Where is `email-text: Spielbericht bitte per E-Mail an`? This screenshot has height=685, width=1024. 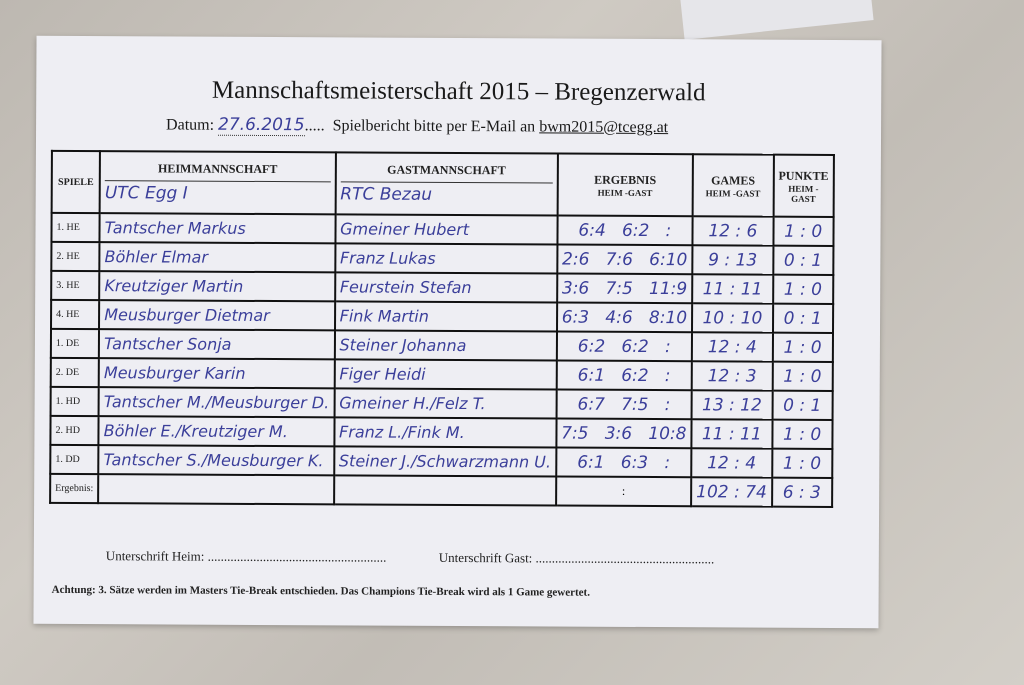 email-text: Spielbericht bitte per E-Mail an is located at coordinates (434, 126).